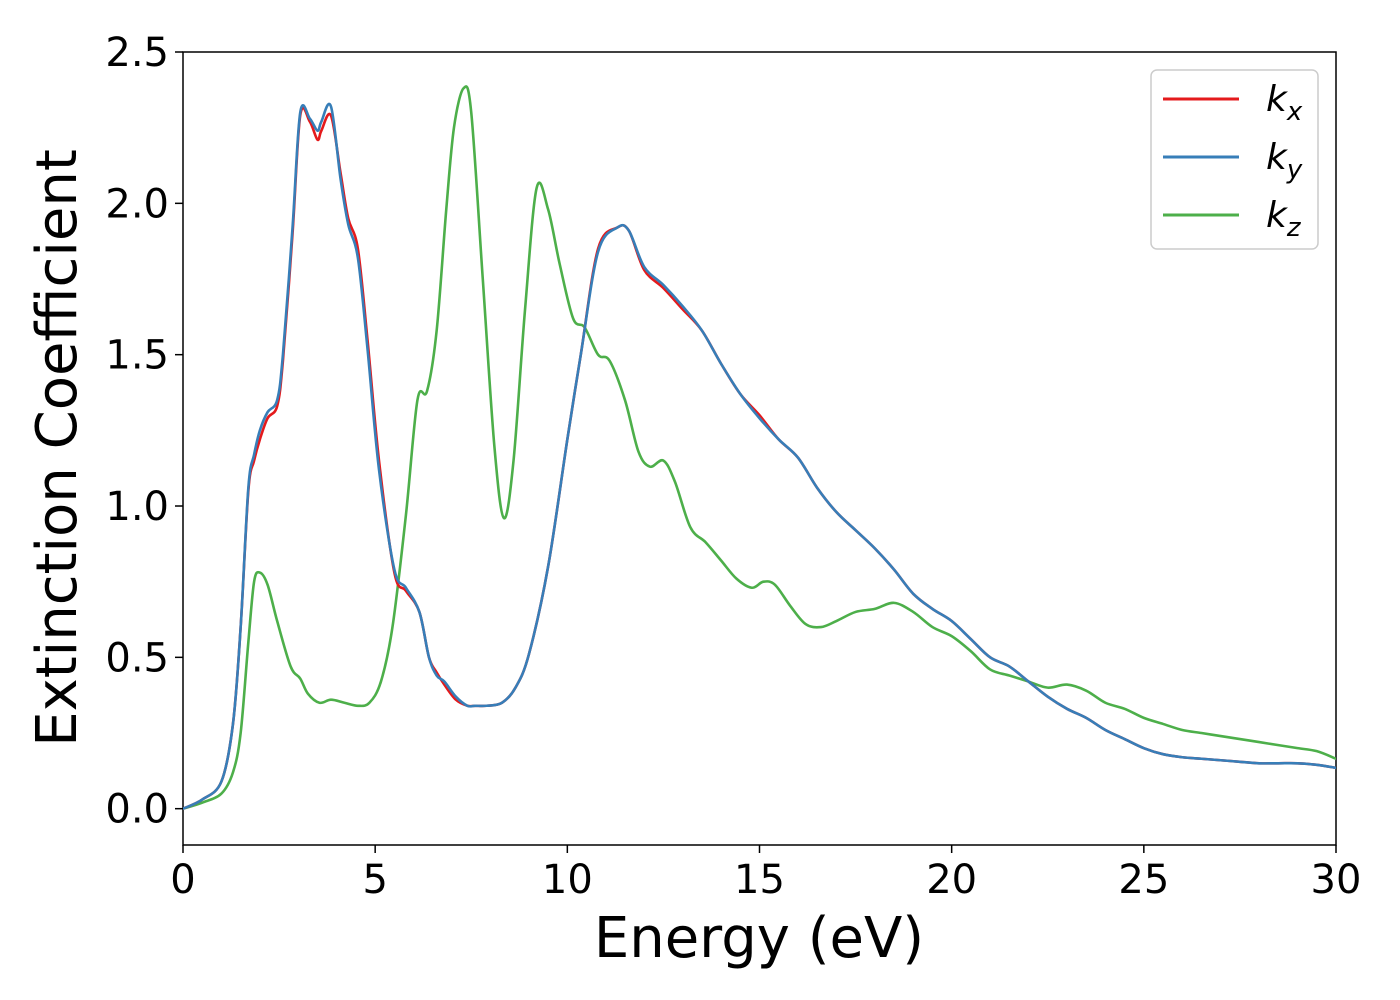  I want to click on legend-label-kx: kx, so click(1284, 103).